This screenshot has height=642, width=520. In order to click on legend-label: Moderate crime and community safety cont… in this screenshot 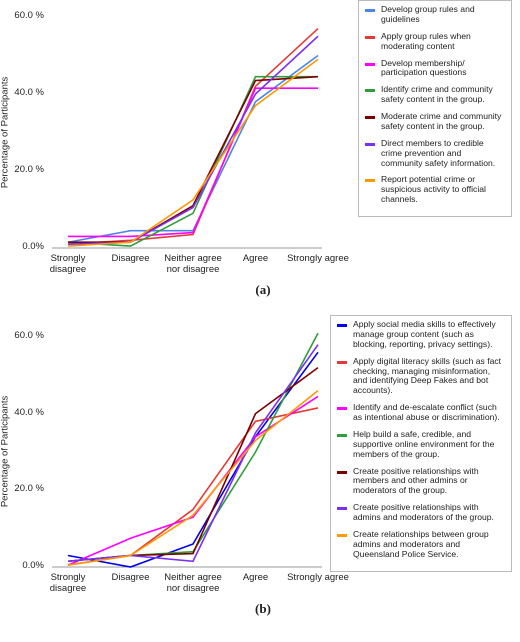, I will do `click(441, 121)`.